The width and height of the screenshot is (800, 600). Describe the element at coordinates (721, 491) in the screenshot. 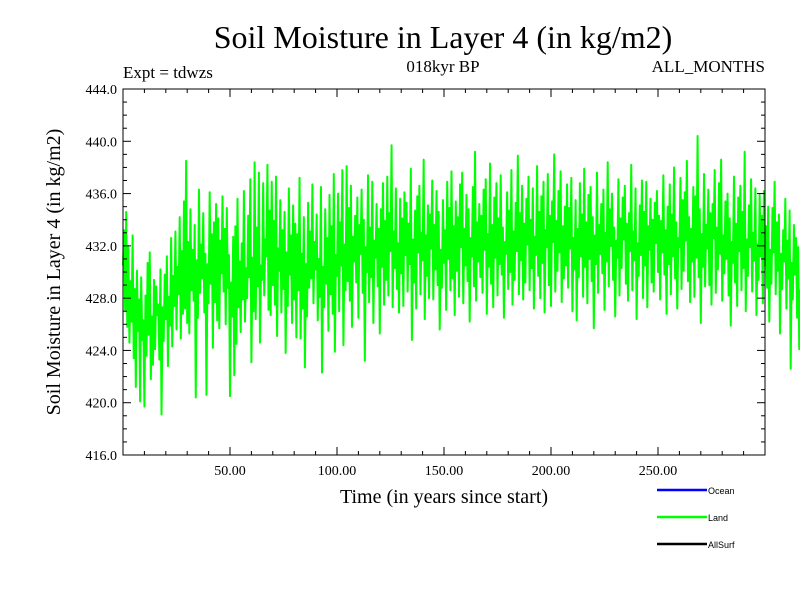

I see `legend-label-ocean: Ocean` at that location.